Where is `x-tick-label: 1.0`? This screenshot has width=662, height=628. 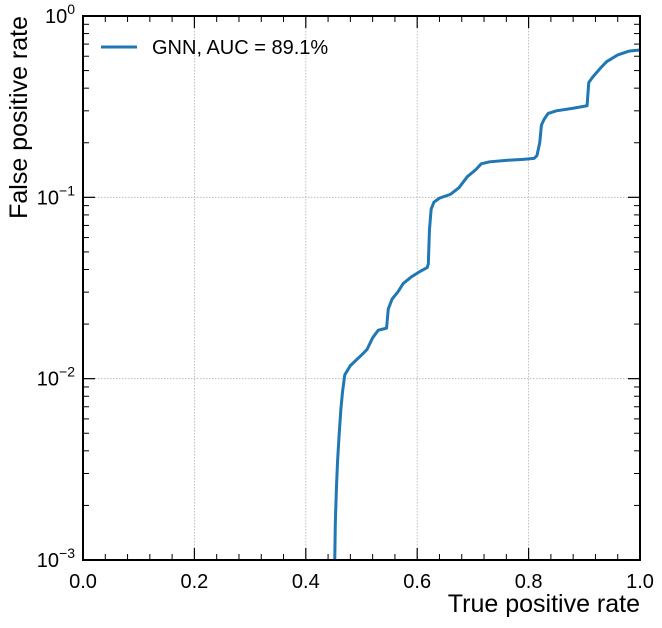
x-tick-label: 1.0 is located at coordinates (640, 582).